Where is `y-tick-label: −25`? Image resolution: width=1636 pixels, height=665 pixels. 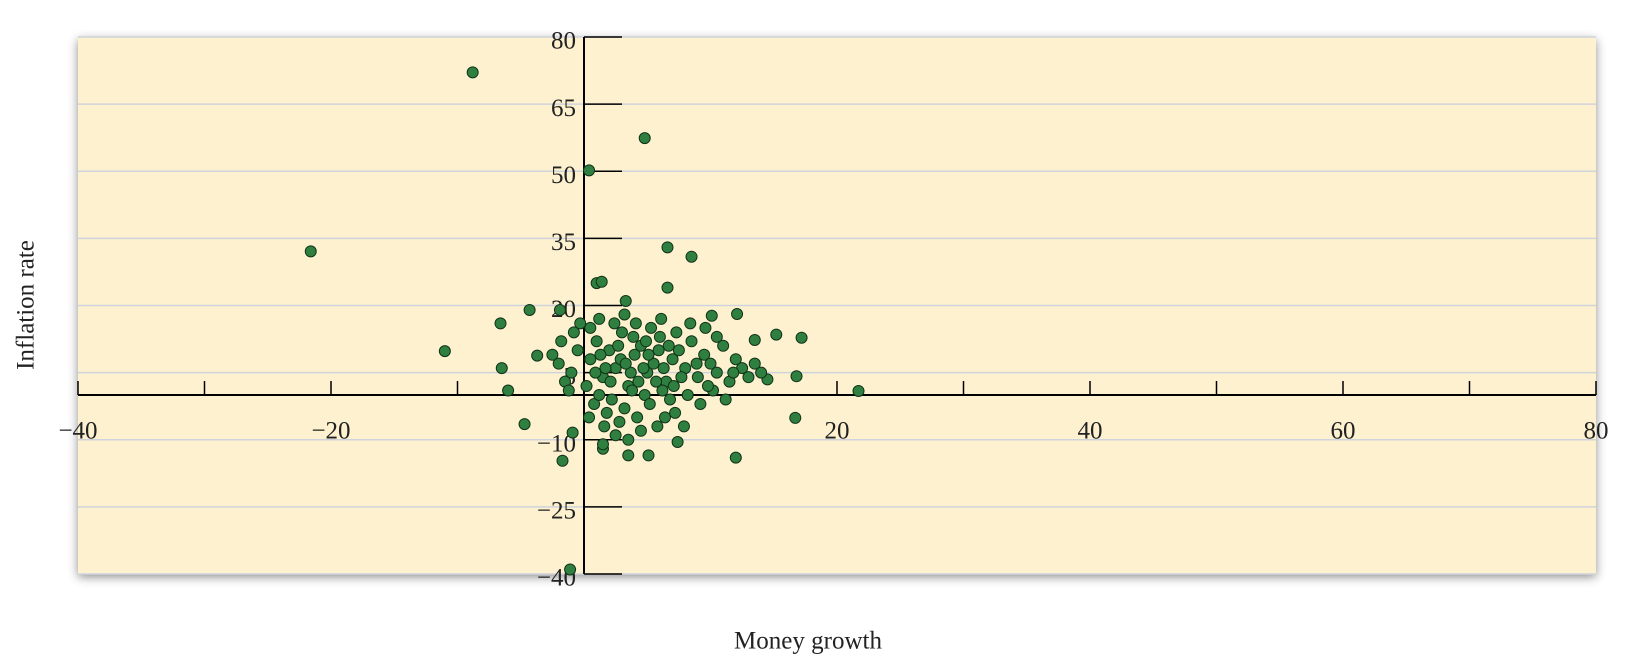 y-tick-label: −25 is located at coordinates (556, 511).